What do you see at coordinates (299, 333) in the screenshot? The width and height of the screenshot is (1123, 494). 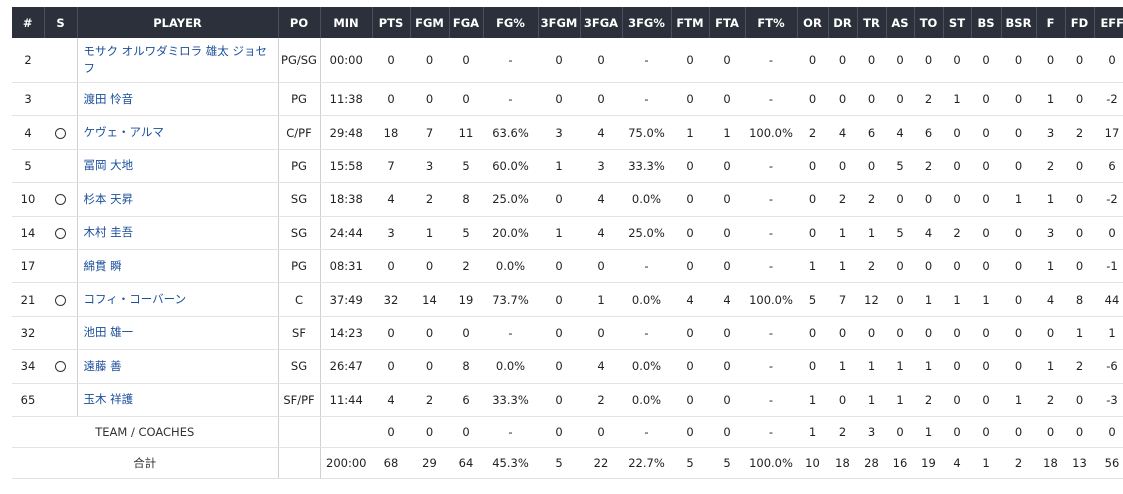 I see `position: SF` at bounding box center [299, 333].